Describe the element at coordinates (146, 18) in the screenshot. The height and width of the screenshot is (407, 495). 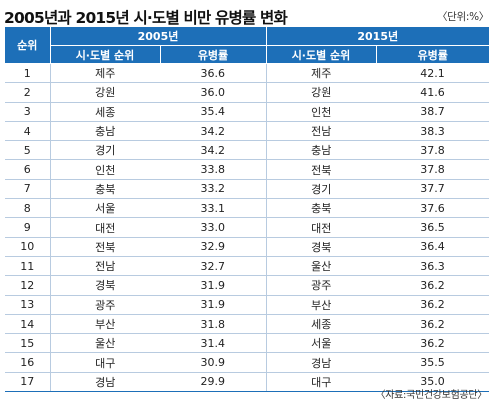
I see `page-title: 2005년과 2015년 시·도별 비만 유병률 변화` at that location.